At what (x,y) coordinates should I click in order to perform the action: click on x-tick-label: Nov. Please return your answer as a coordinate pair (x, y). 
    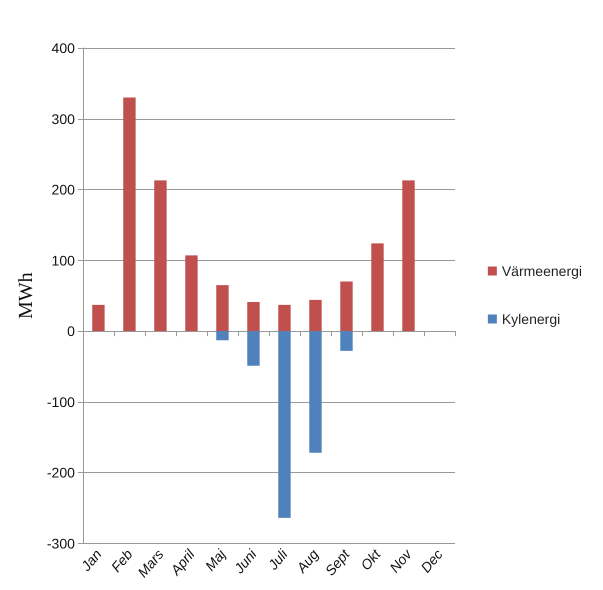
    Looking at the image, I should click on (401, 560).